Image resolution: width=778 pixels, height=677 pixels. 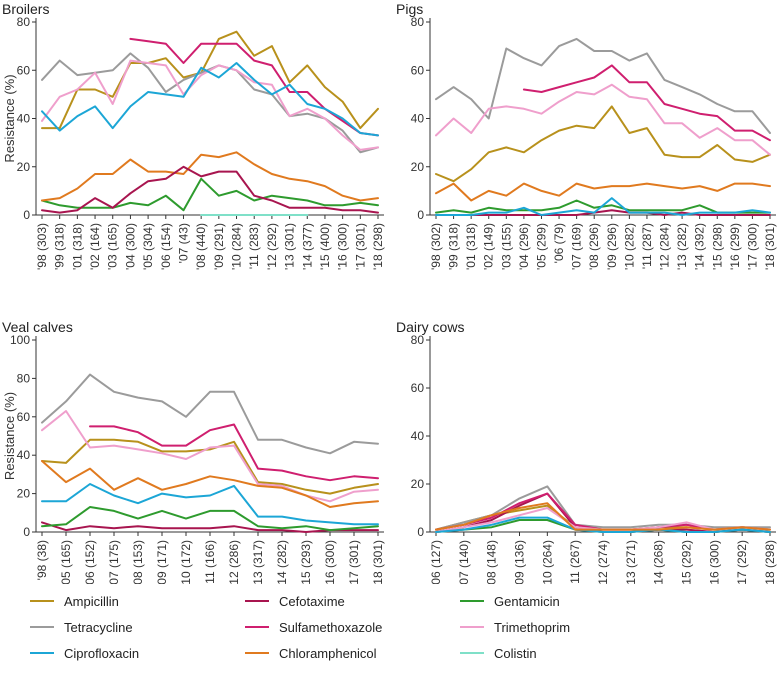 What do you see at coordinates (527, 601) in the screenshot?
I see `legend-label: Gentamicin` at bounding box center [527, 601].